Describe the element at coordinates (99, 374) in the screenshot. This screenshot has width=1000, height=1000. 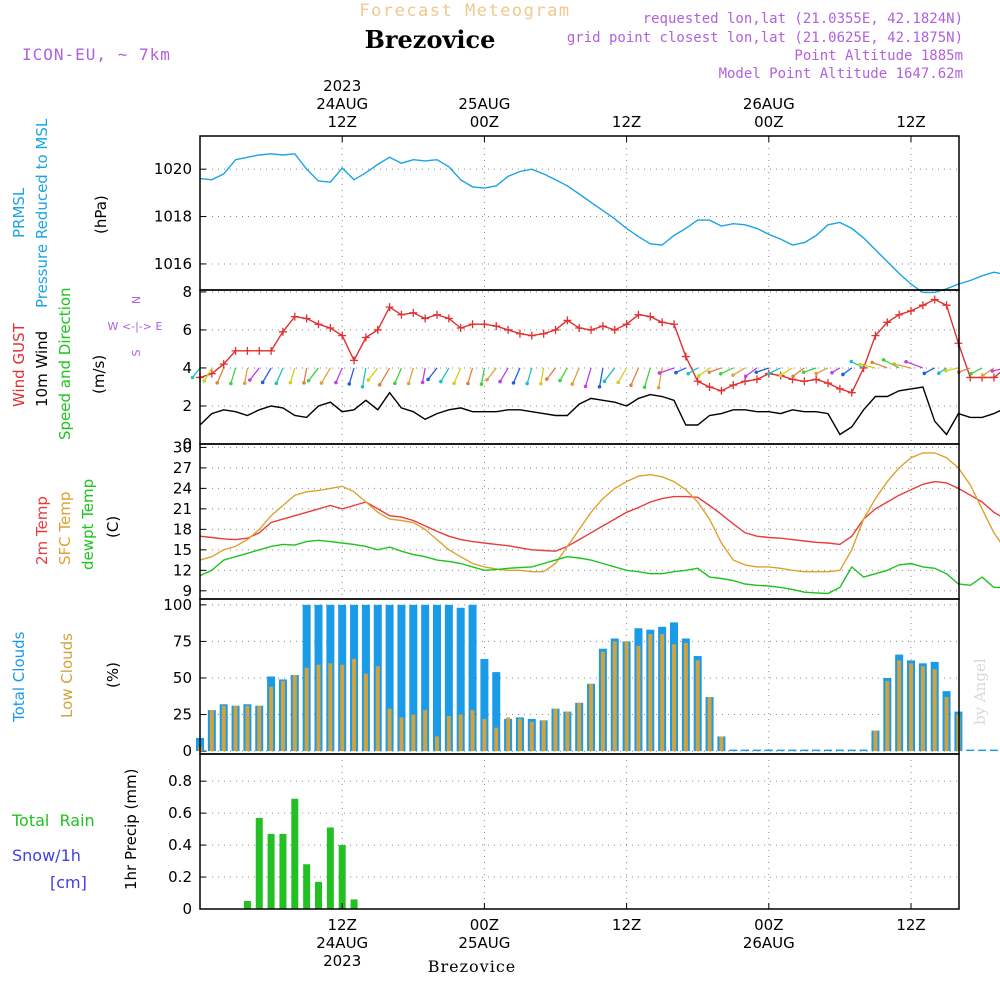
I see `wind-unit: (m/s)` at that location.